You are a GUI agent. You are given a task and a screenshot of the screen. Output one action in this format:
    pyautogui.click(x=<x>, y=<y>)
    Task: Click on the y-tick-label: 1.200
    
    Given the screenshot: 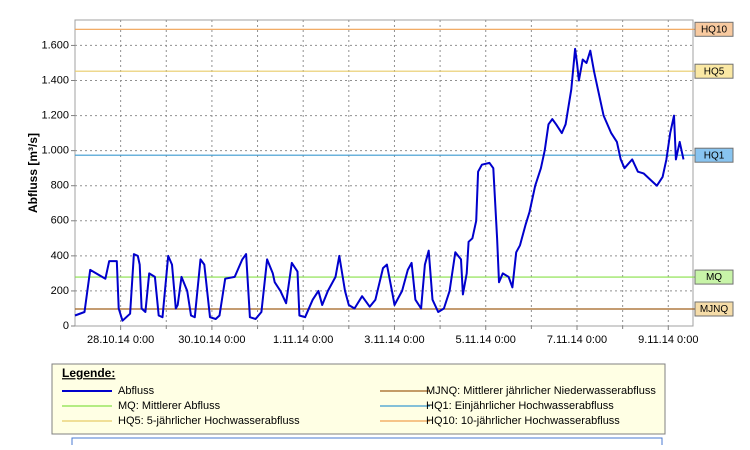 What is the action you would take?
    pyautogui.click(x=55, y=115)
    